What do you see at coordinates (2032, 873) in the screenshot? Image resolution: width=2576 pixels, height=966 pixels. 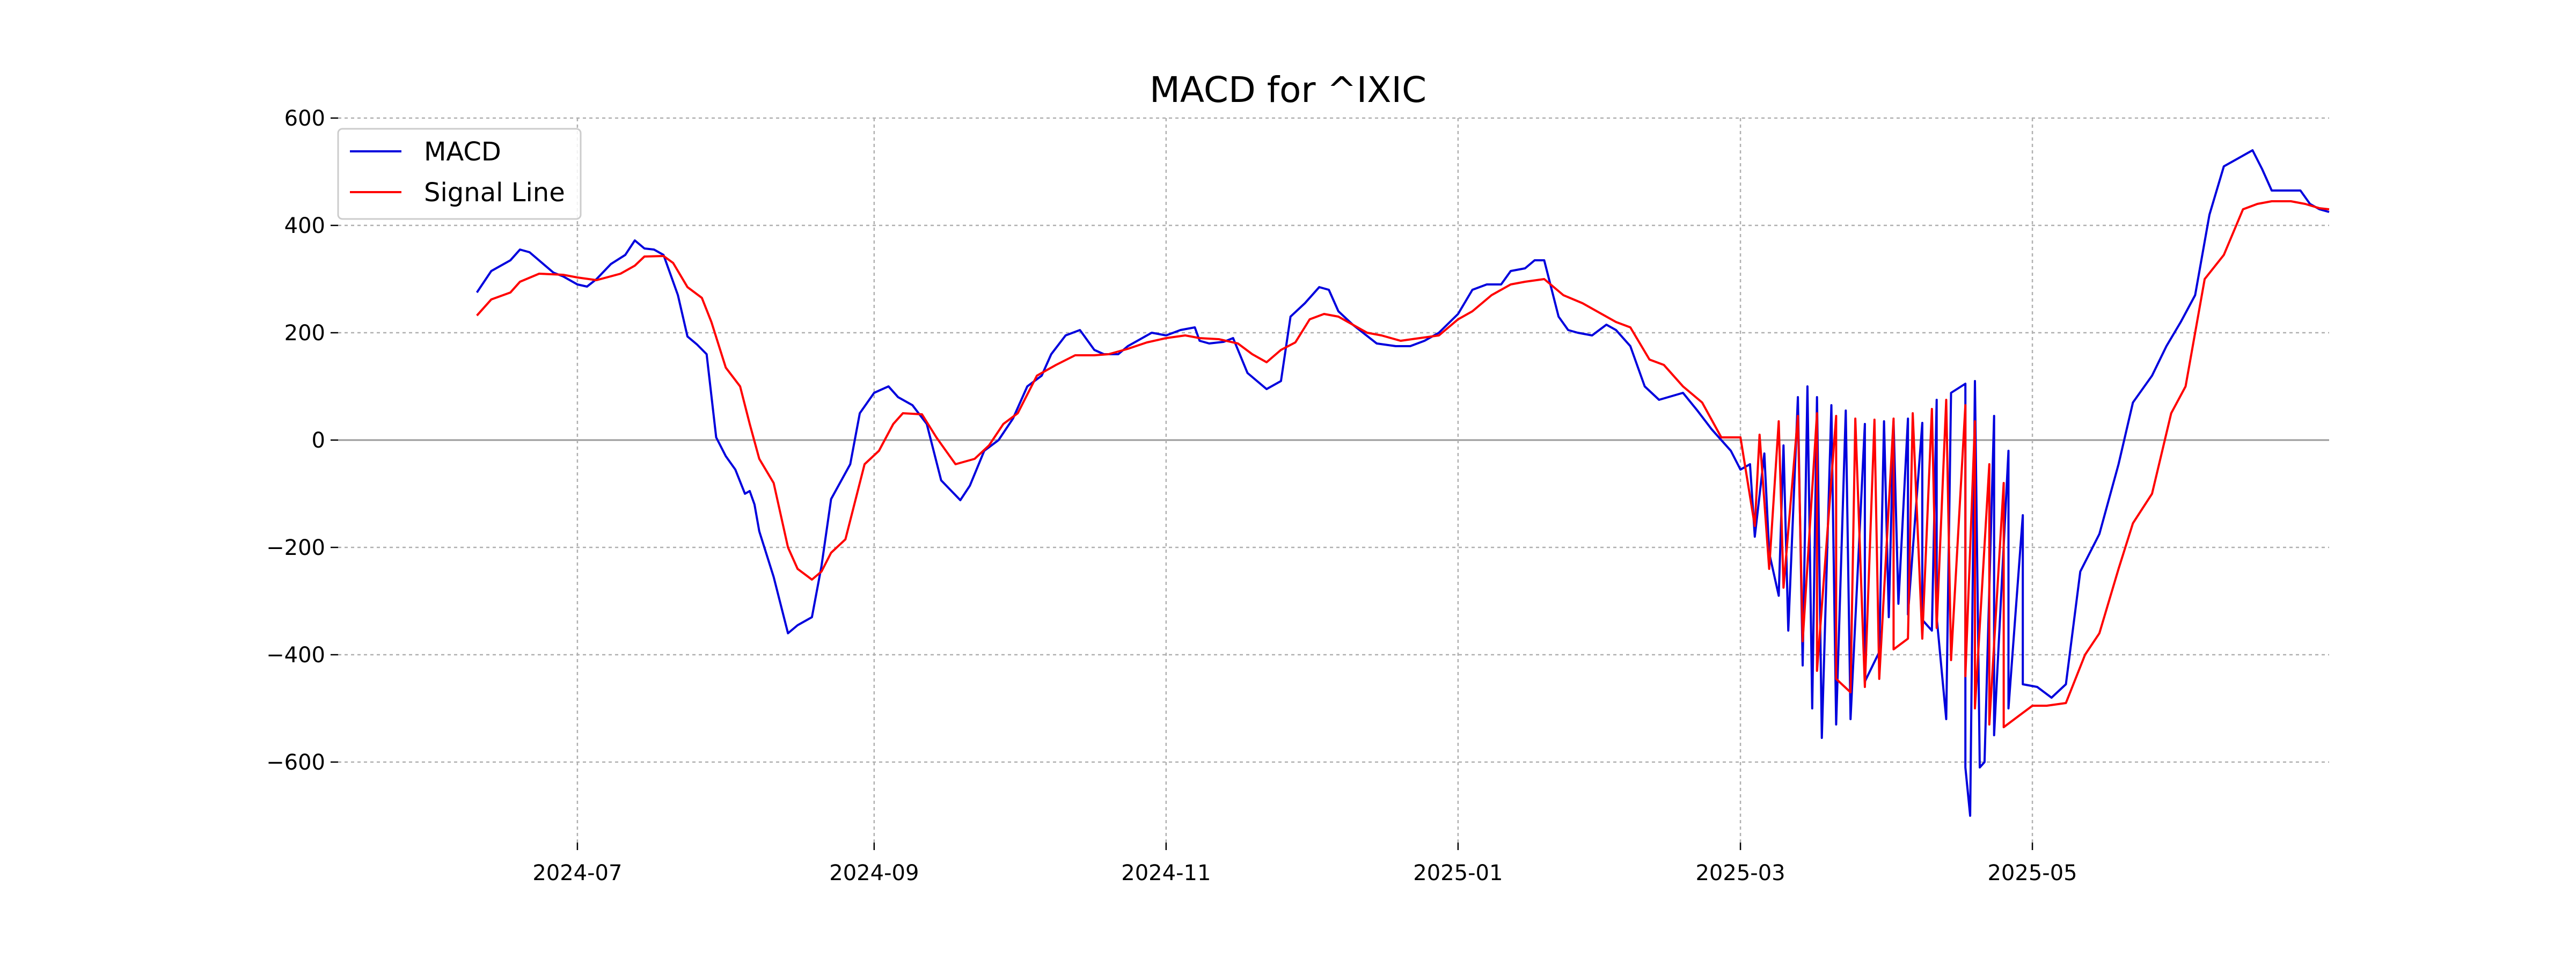 I see `x-tick-label: 2025-05` at bounding box center [2032, 873].